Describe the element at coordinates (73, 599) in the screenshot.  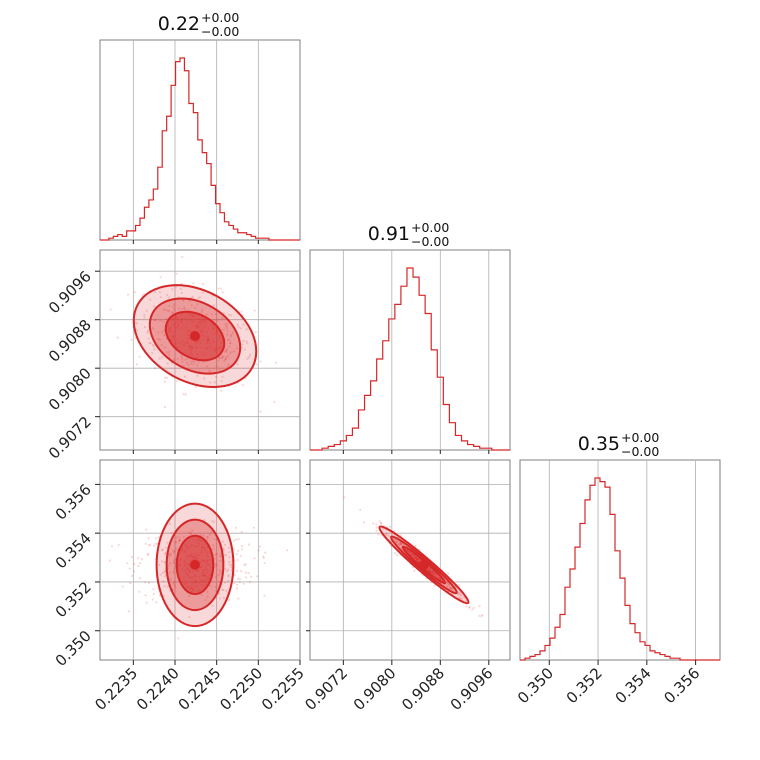
I see `y-tick-label: 0.352` at that location.